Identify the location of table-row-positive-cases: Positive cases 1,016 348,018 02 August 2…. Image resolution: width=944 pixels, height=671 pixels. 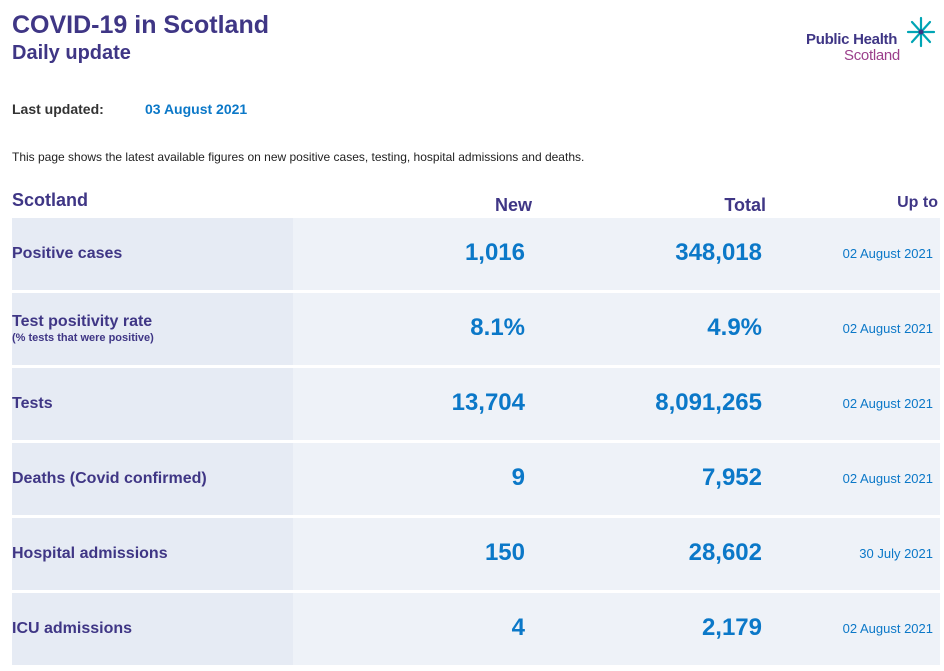
(476, 254).